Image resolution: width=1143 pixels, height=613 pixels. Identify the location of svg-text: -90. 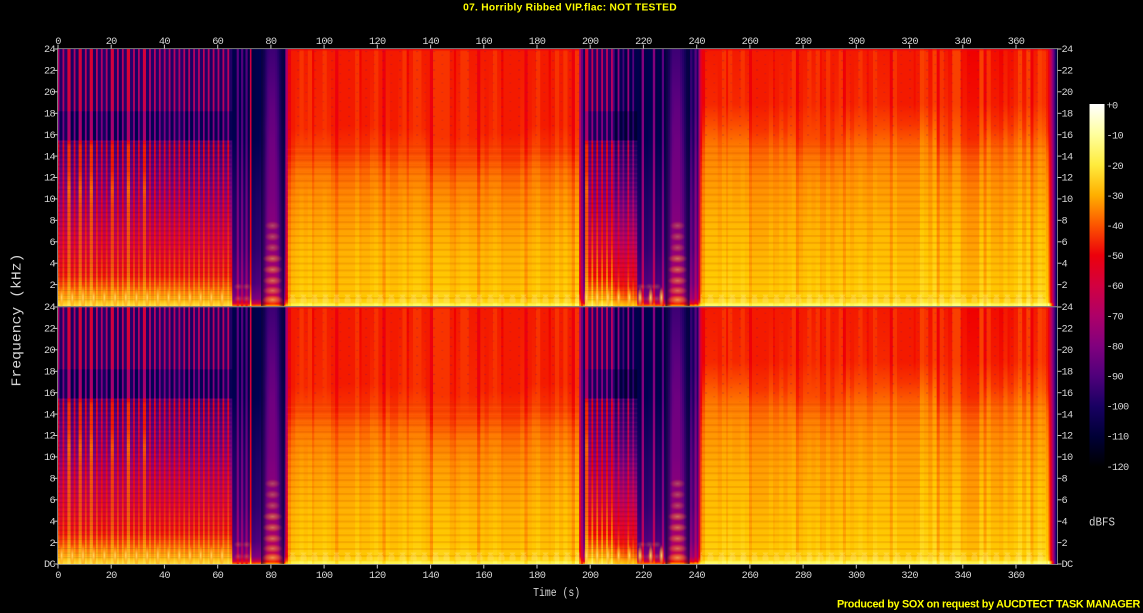
(1115, 378).